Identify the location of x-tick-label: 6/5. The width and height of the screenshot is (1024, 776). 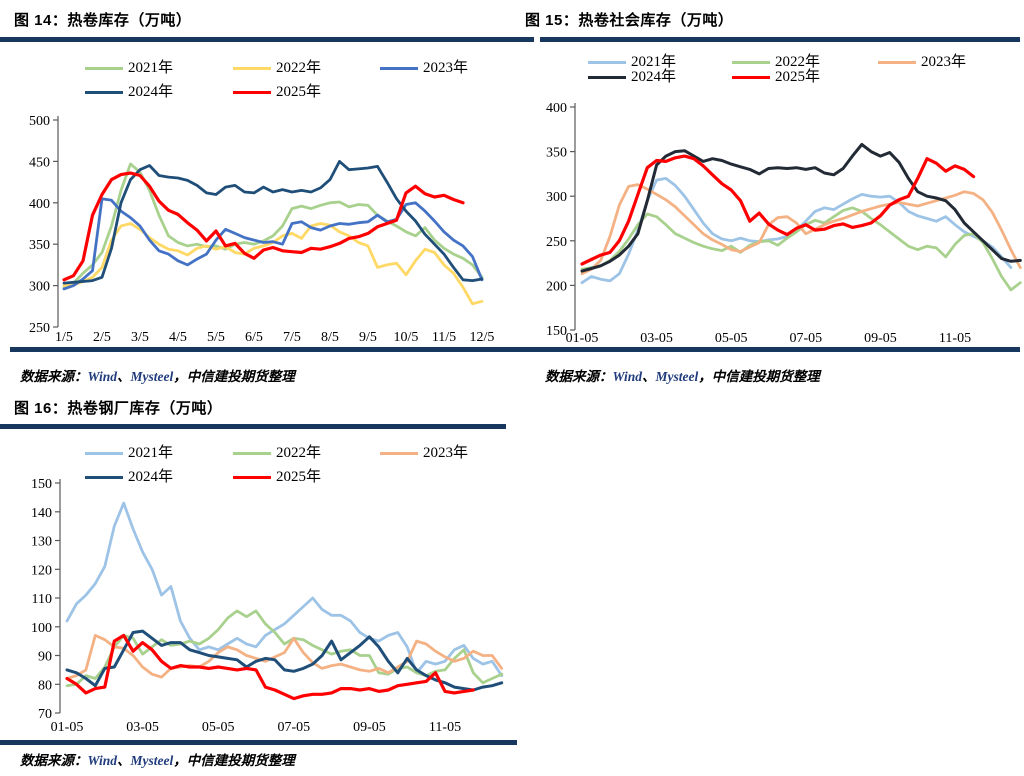
(254, 337).